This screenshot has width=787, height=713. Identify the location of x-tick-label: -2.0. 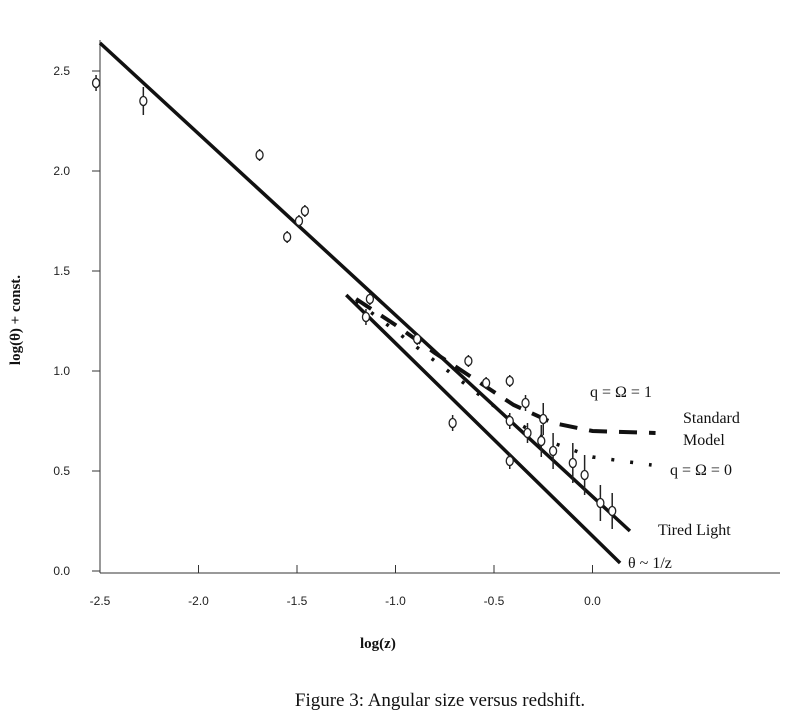
(198, 601).